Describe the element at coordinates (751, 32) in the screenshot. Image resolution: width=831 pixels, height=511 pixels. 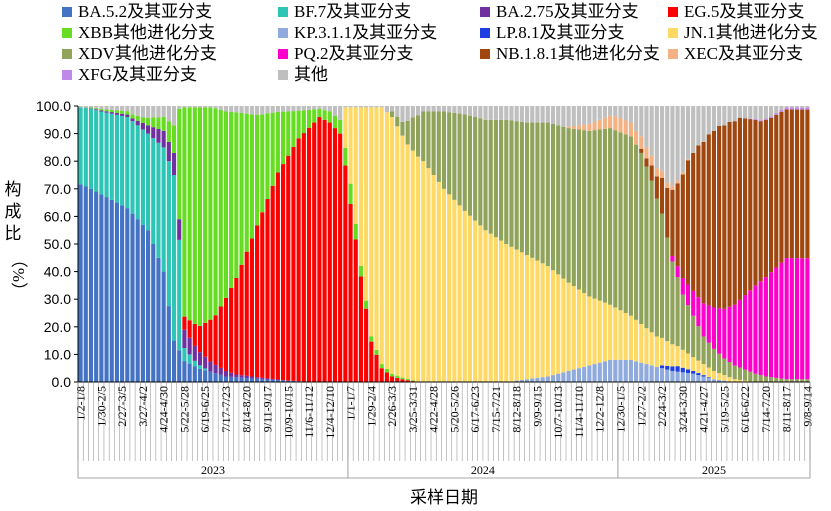
I see `legend-label: JN.1其他进化分支` at that location.